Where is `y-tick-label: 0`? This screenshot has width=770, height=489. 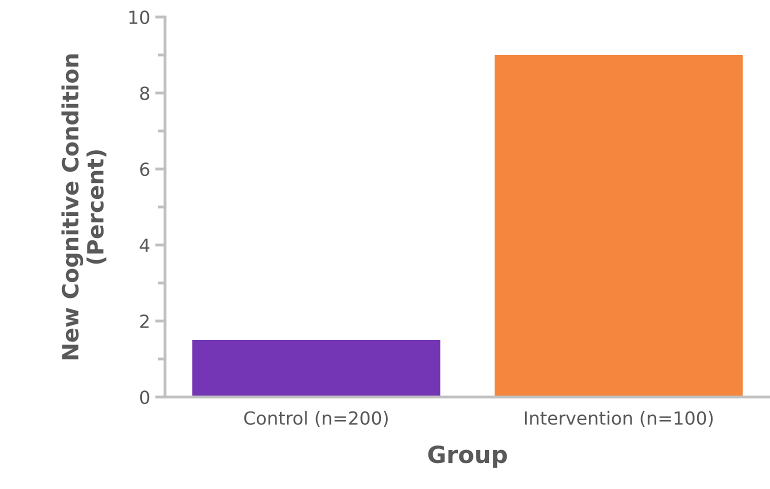
y-tick-label: 0 is located at coordinates (145, 397).